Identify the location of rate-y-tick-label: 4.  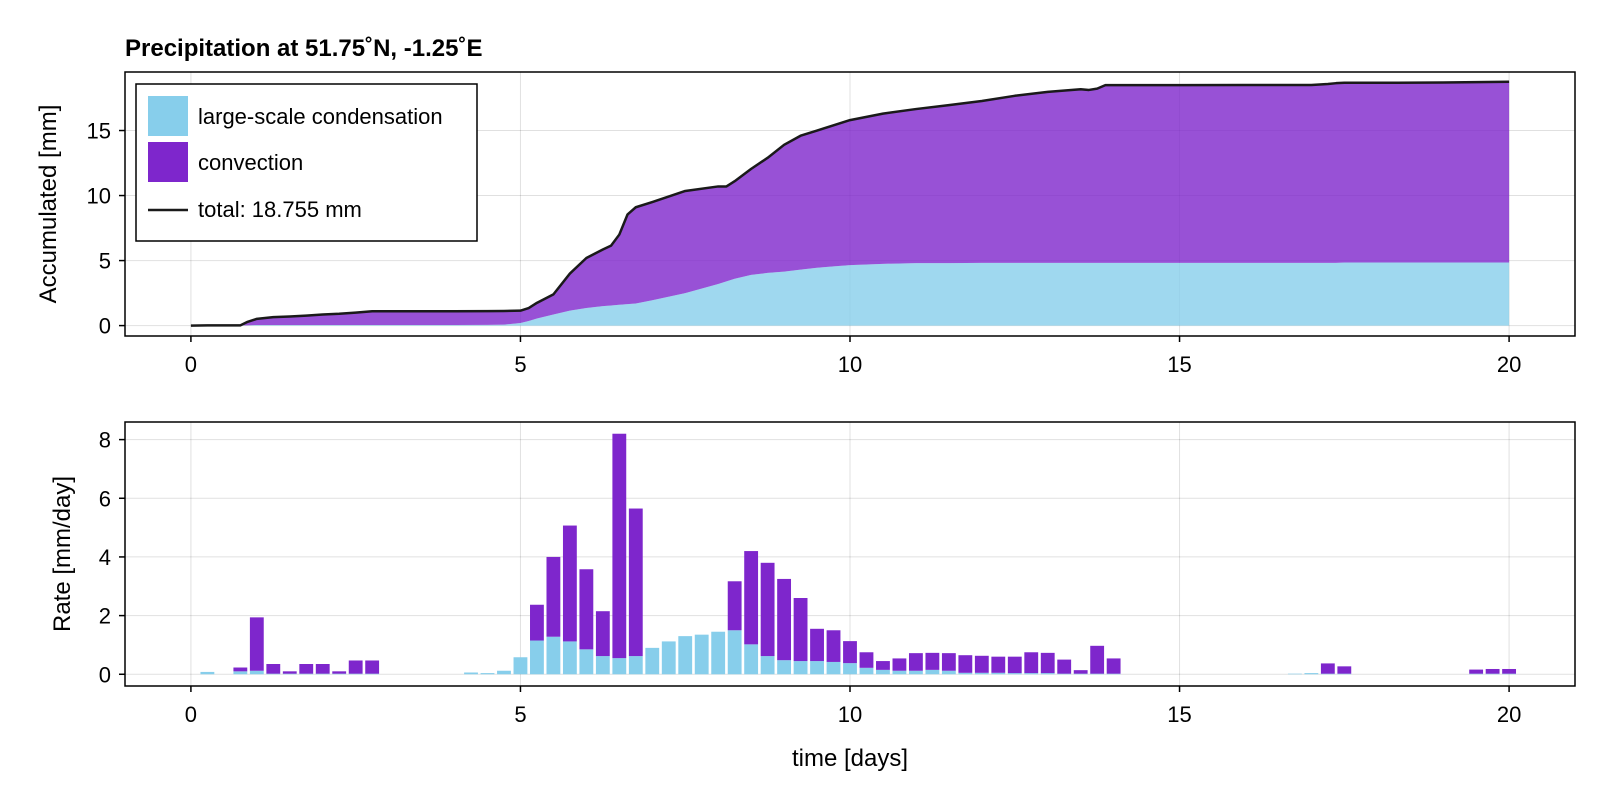
(105, 557).